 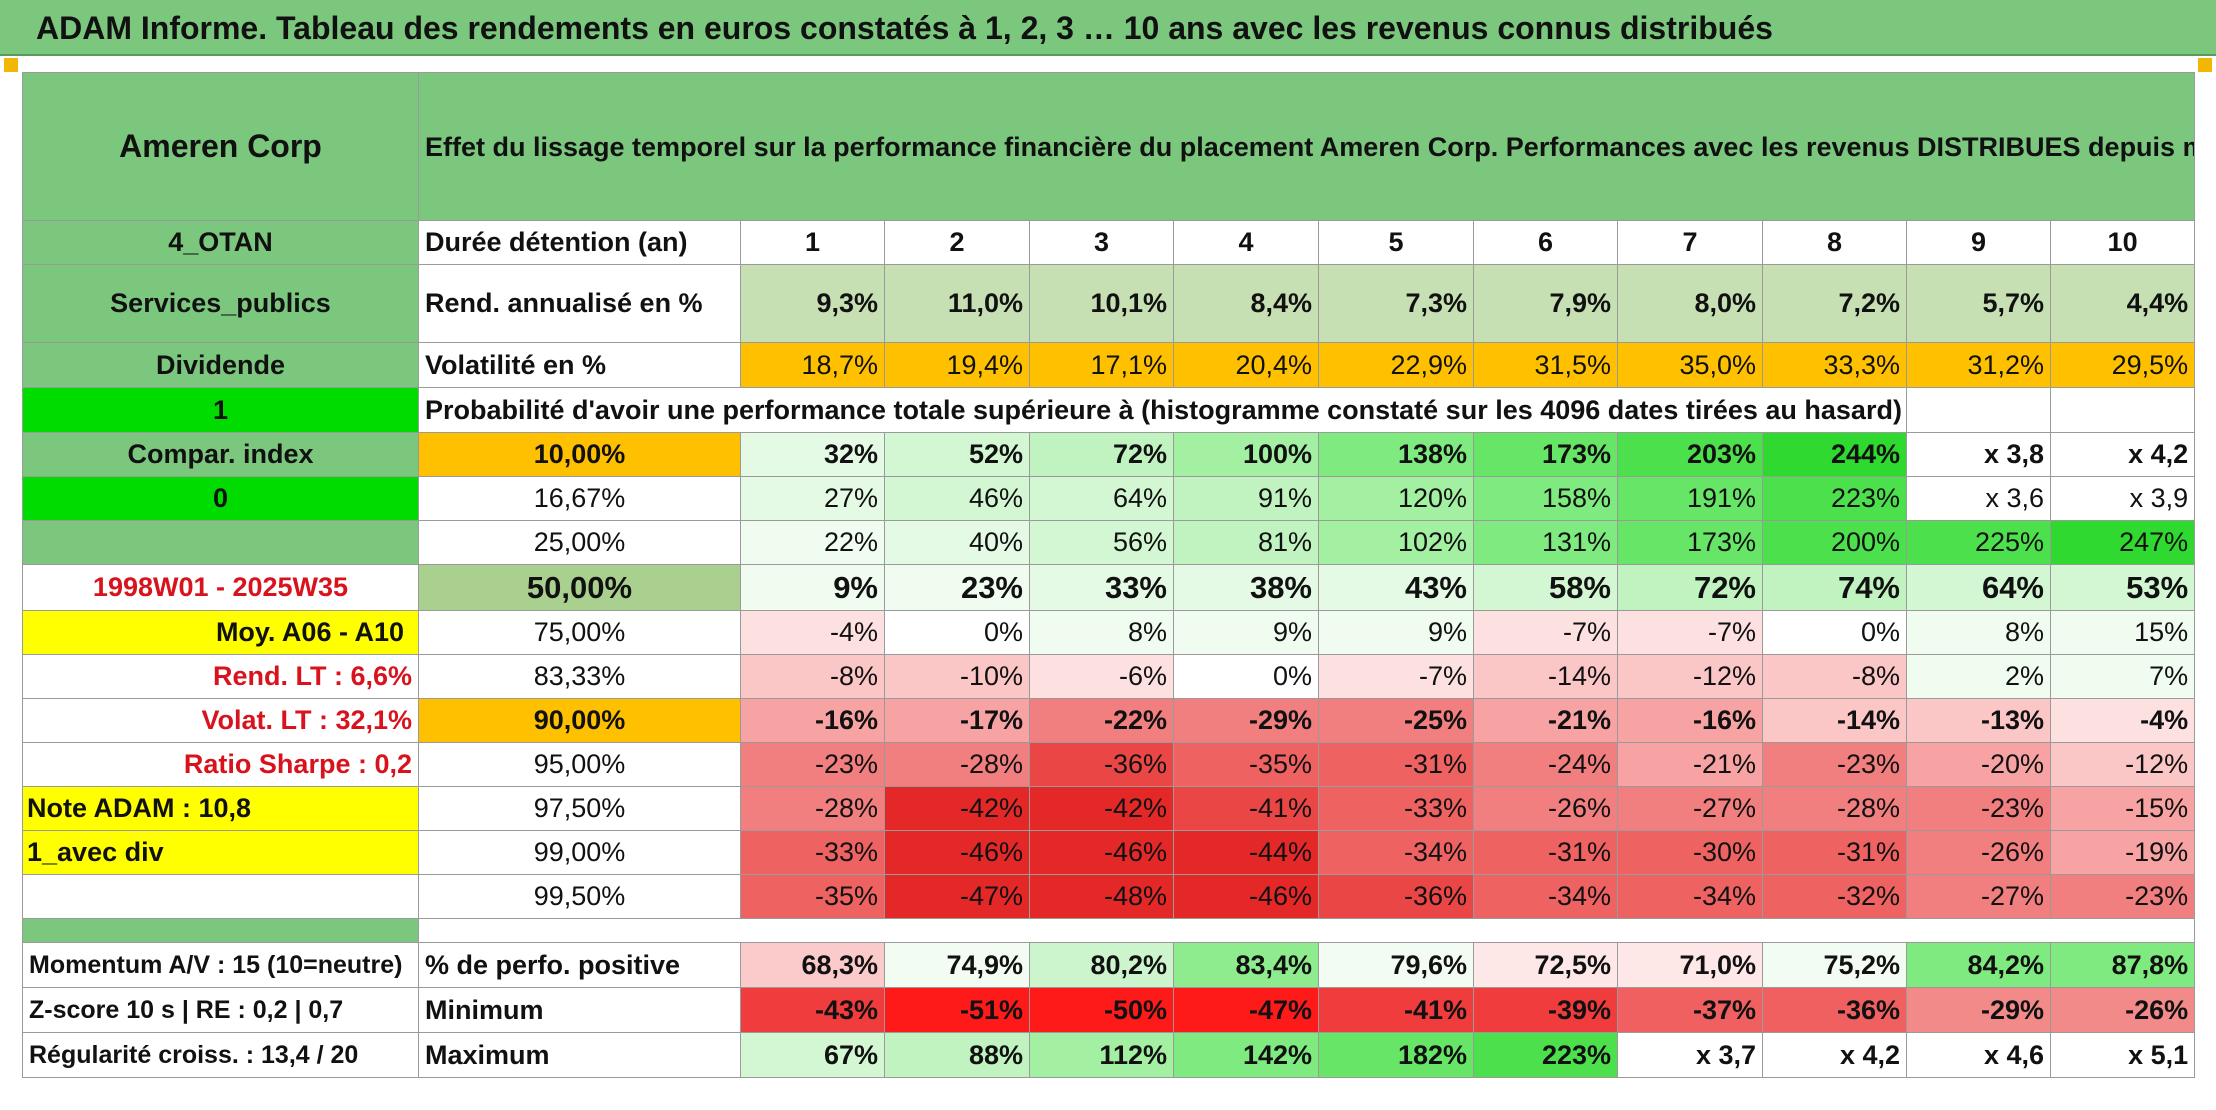 What do you see at coordinates (812, 1010) in the screenshot?
I see `minimum-cell: -43%` at bounding box center [812, 1010].